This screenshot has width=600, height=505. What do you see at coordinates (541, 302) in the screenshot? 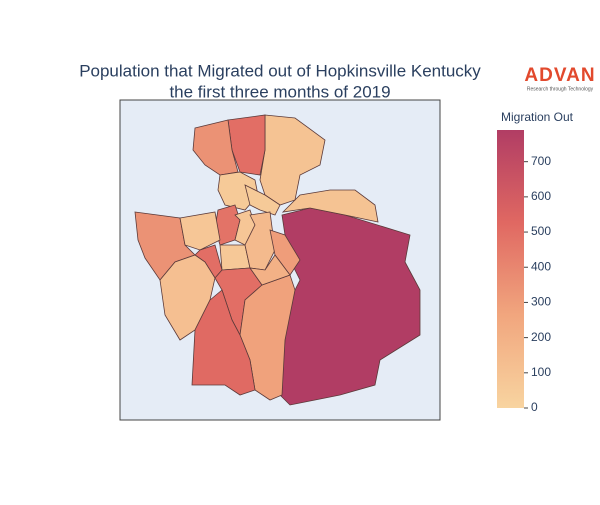
I see `colorbar-tick-label: 300` at bounding box center [541, 302].